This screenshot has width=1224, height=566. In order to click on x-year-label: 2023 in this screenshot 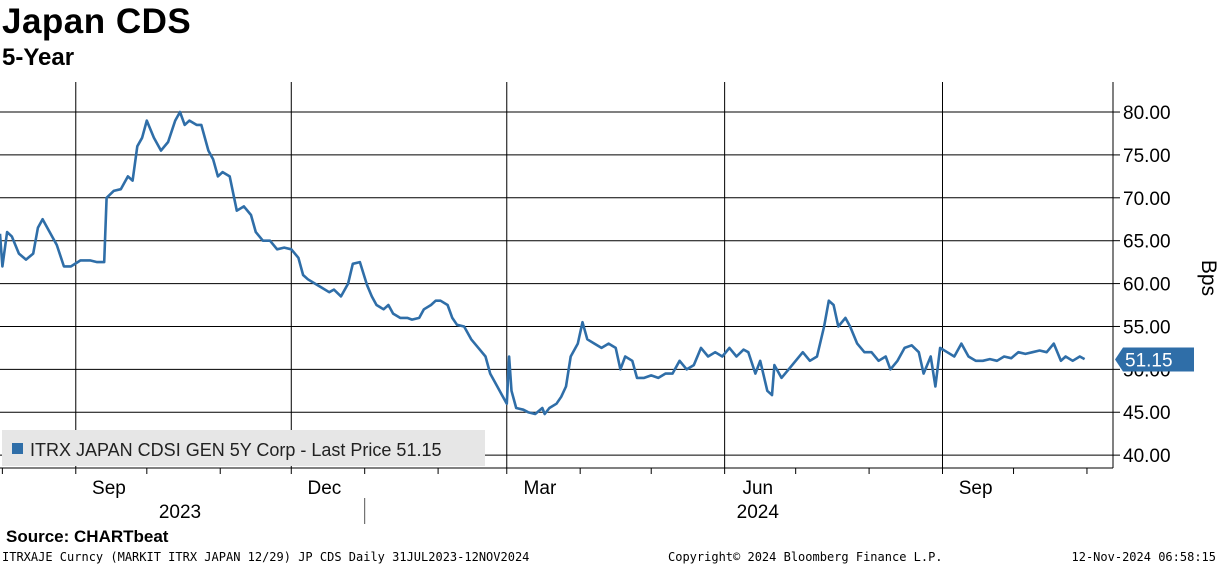, I will do `click(180, 512)`.